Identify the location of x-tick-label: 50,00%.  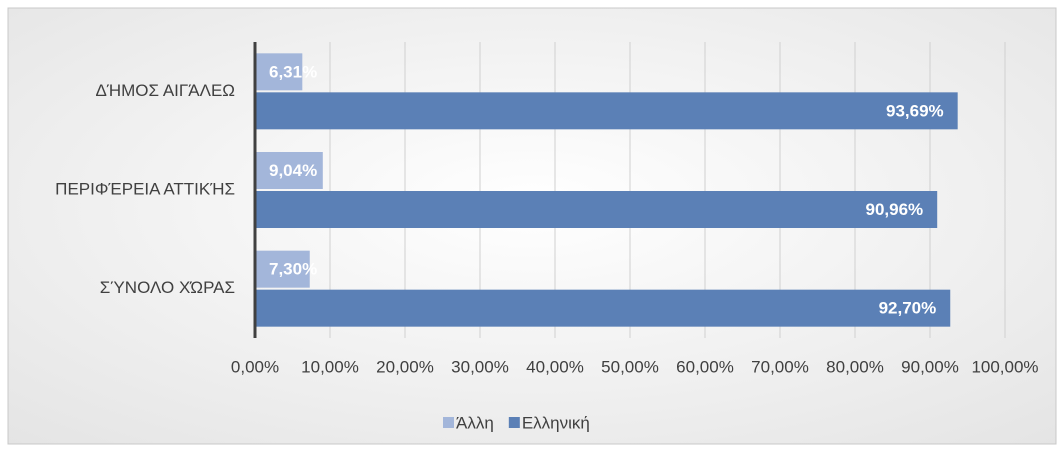
(630, 366).